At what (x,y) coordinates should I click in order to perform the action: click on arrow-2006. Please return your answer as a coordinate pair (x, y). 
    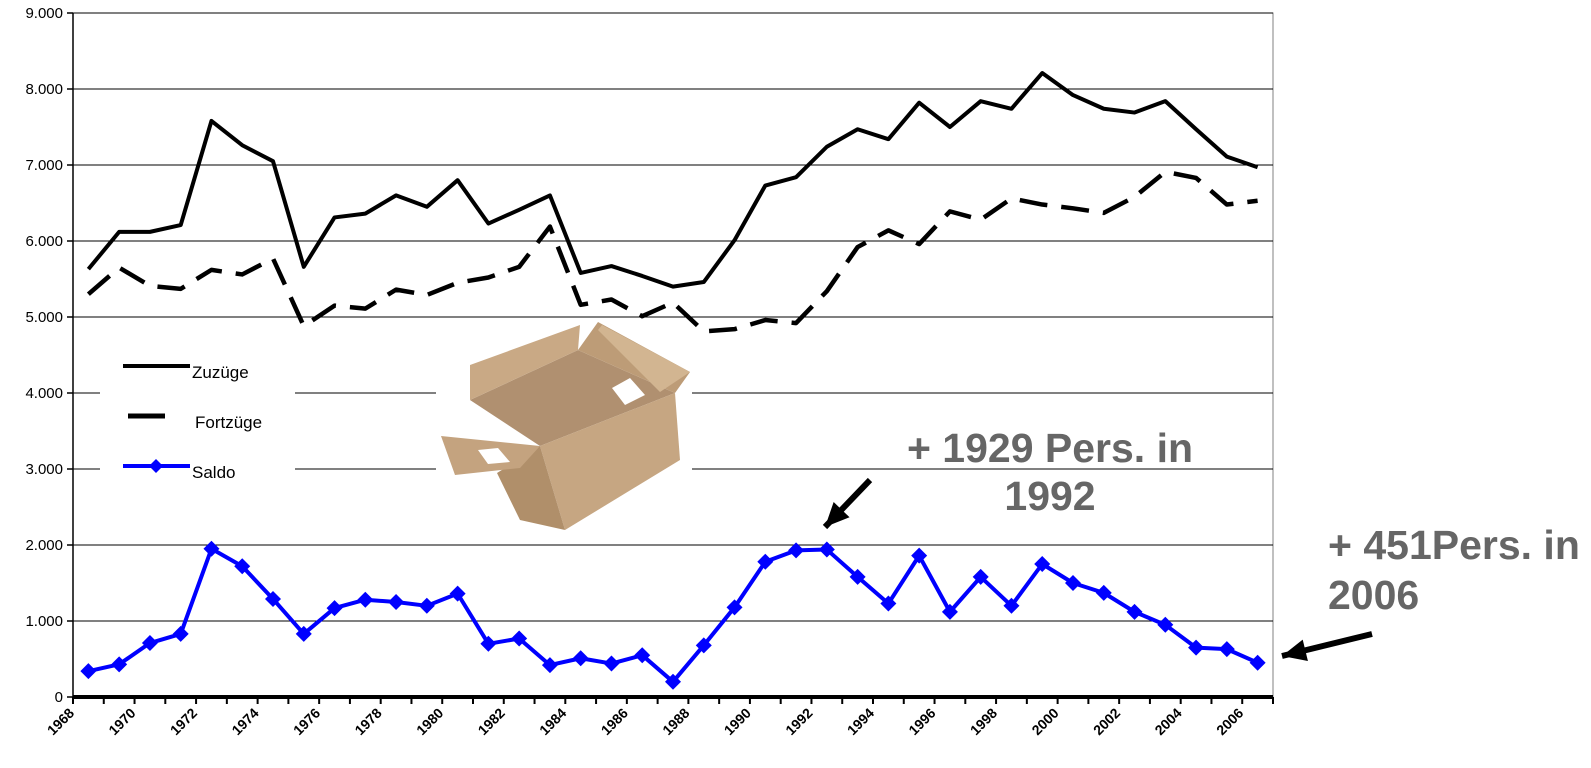
    Looking at the image, I should click on (1327, 646).